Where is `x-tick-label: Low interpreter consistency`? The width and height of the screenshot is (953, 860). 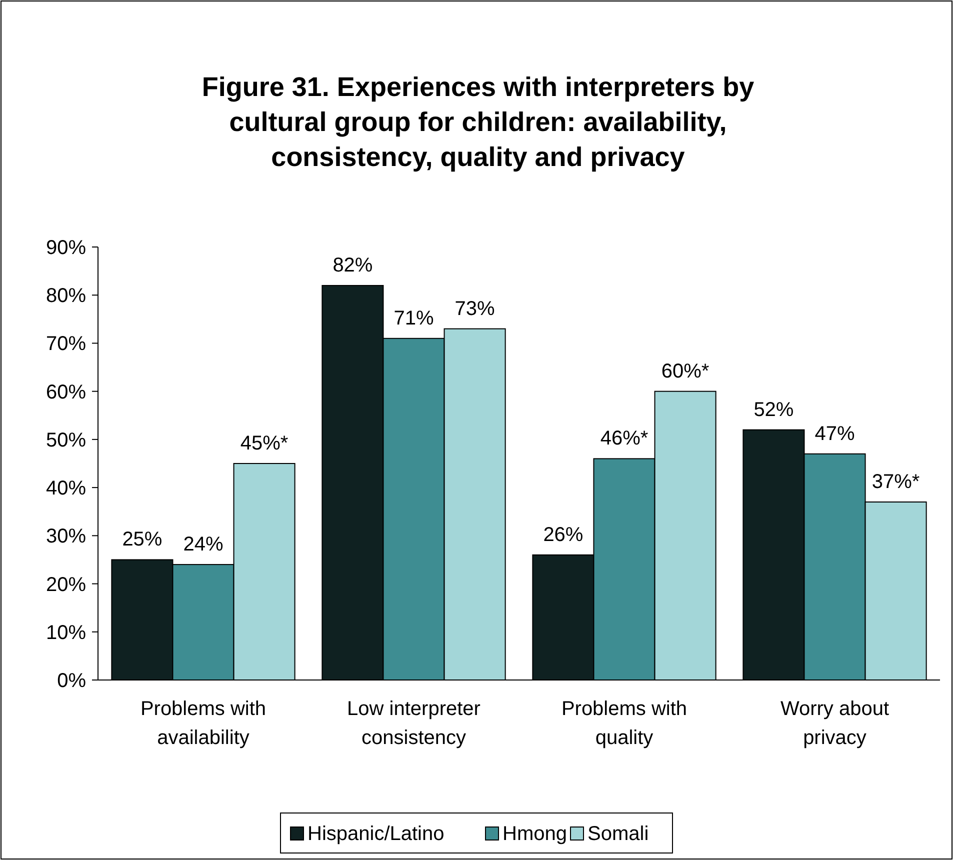
x-tick-label: Low interpreter consistency is located at coordinates (414, 723).